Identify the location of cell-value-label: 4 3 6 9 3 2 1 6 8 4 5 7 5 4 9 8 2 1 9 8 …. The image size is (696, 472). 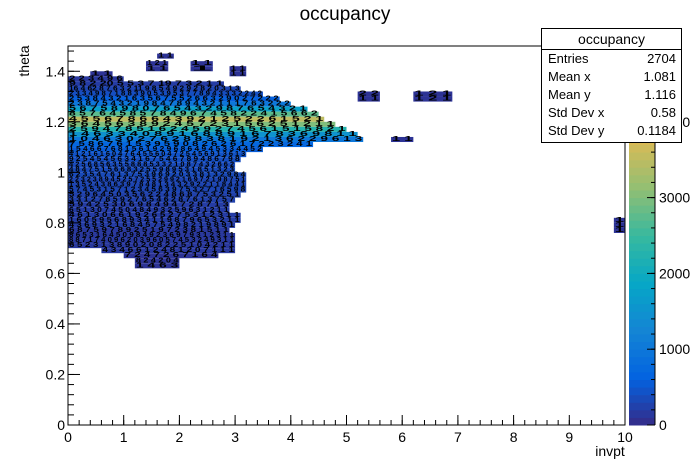
(151, 225).